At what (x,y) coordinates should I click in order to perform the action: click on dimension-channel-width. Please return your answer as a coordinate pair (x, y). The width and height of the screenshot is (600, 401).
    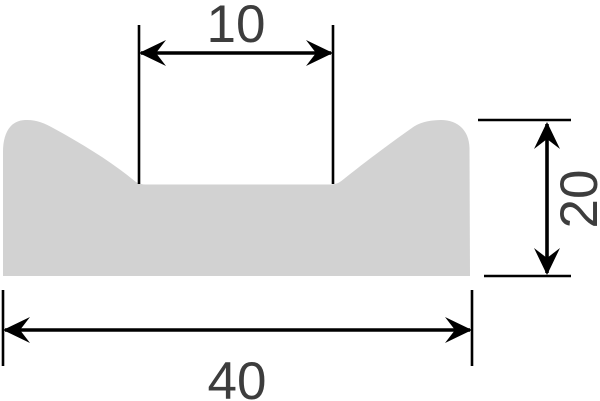
    Looking at the image, I should click on (236, 104).